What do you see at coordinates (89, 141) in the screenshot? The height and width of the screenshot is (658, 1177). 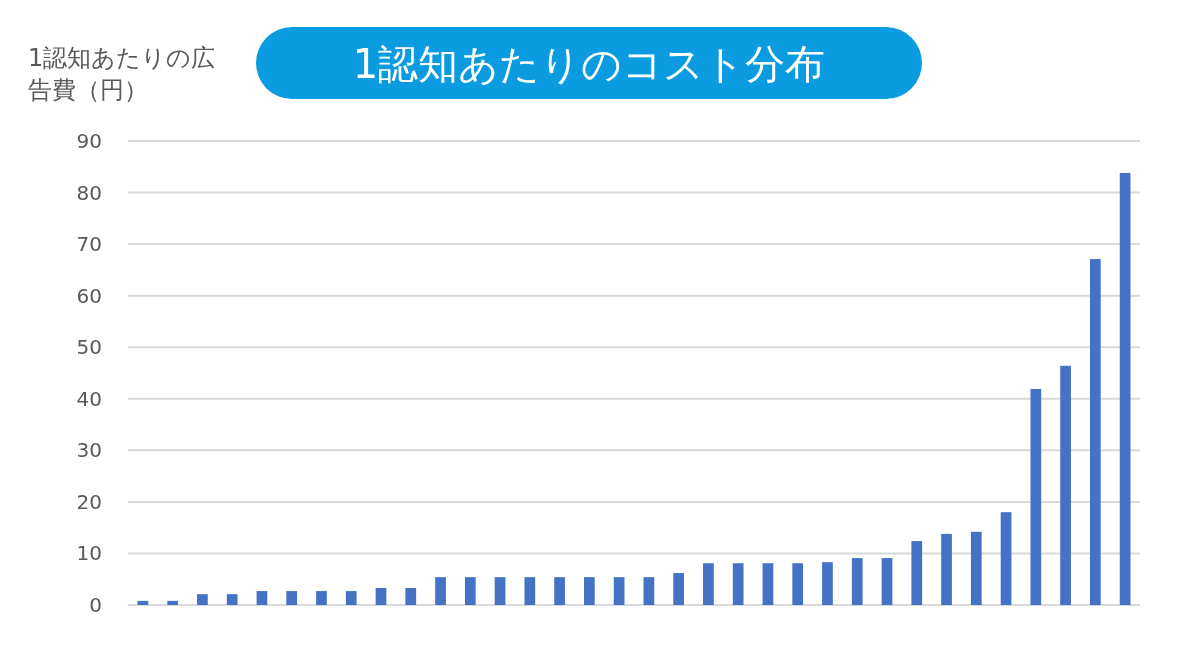 I see `y-tick-label: 90` at bounding box center [89, 141].